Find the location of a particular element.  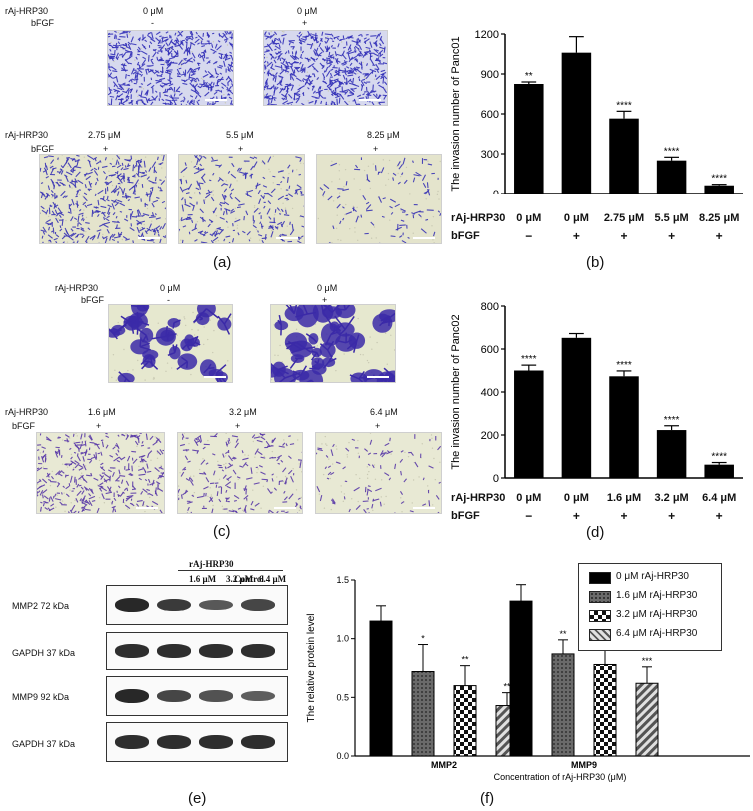

significance-label: *** is located at coordinates (647, 661).